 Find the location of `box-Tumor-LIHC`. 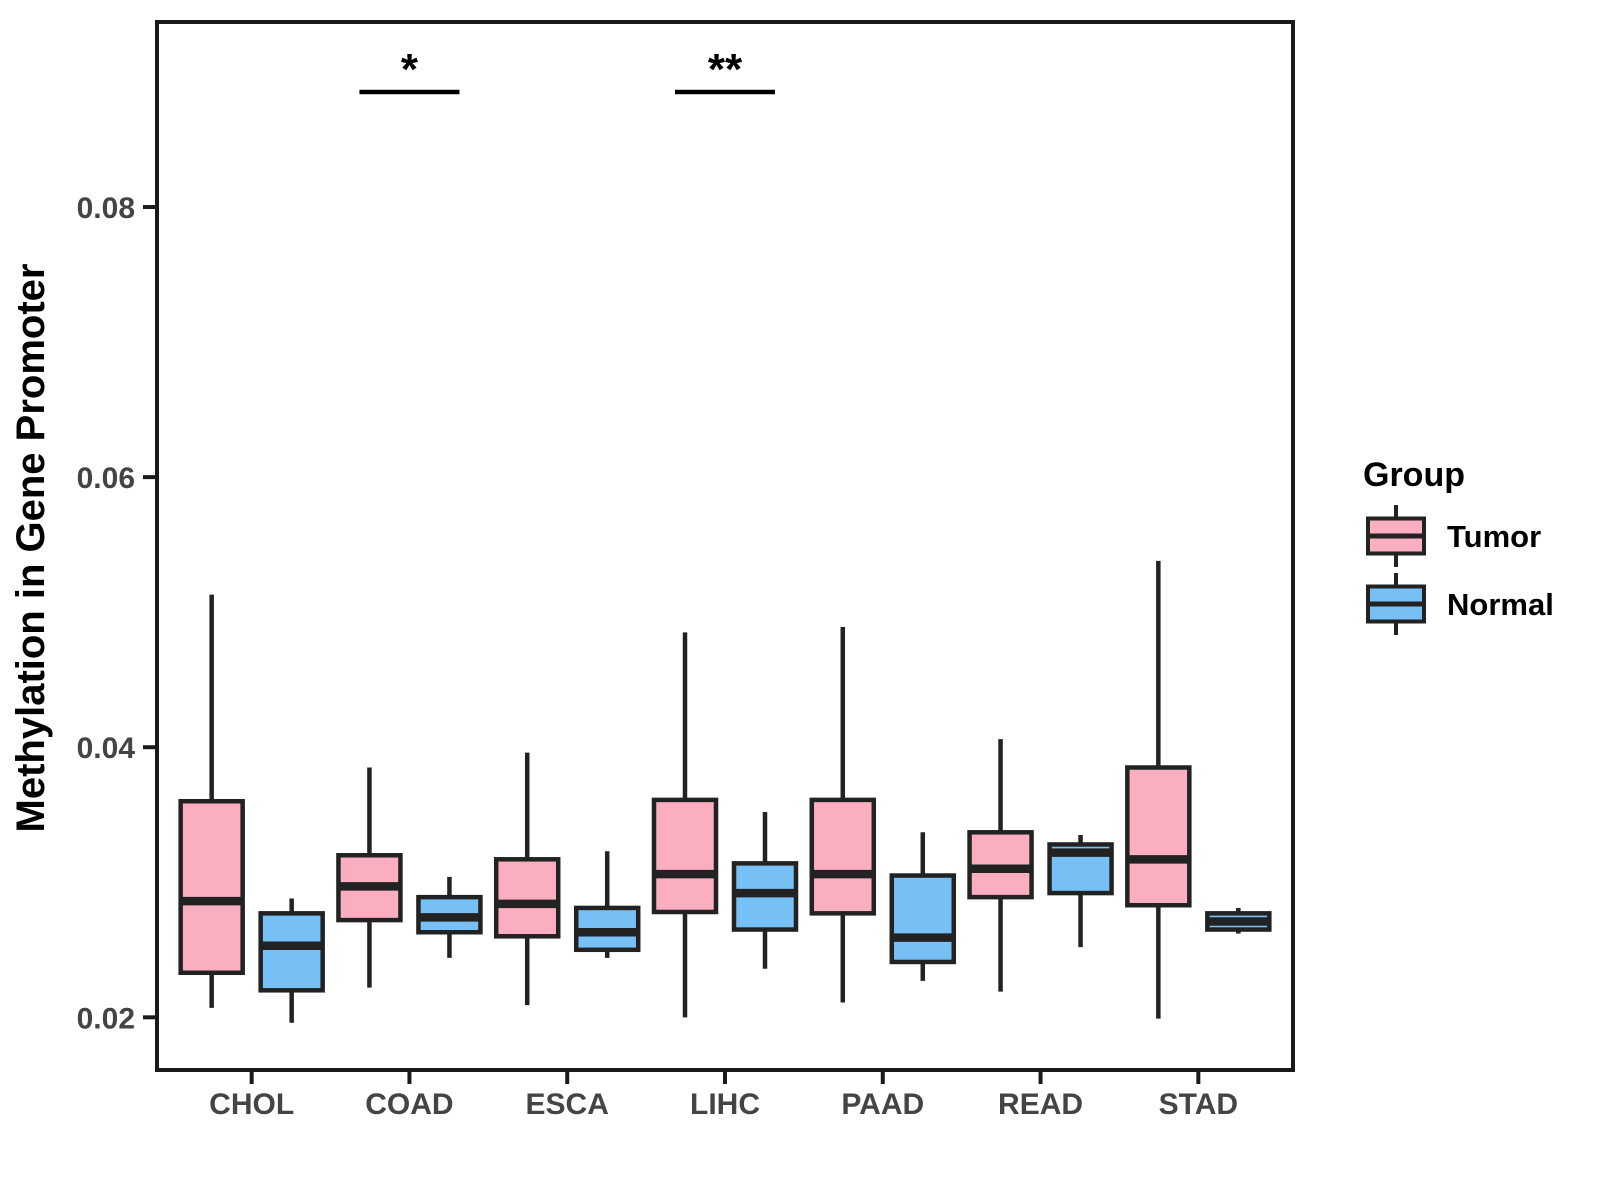

box-Tumor-LIHC is located at coordinates (685, 856).